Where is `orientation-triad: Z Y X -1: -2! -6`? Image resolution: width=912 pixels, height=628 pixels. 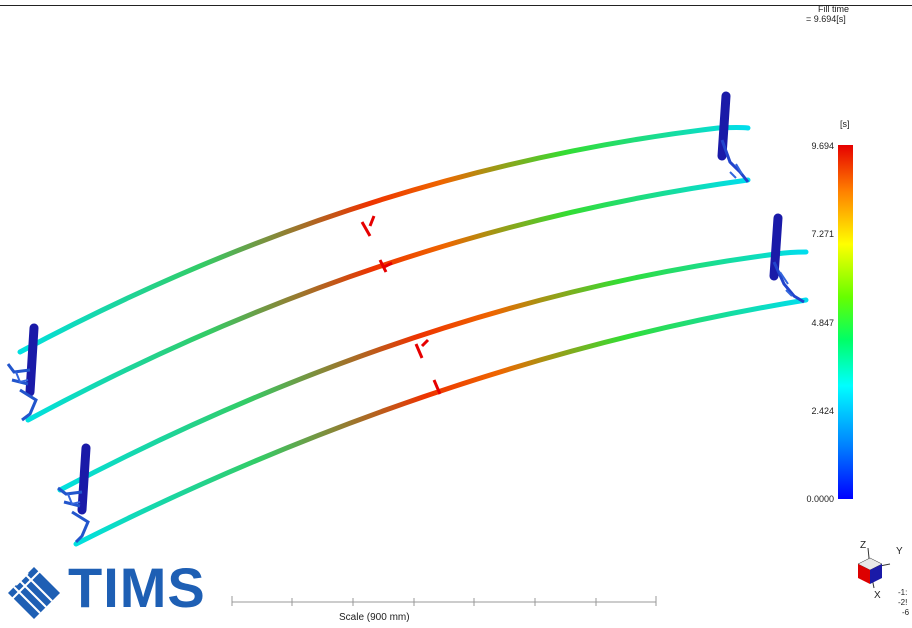
orientation-triad: Z Y X -1: -2! -6 is located at coordinates (880, 582).